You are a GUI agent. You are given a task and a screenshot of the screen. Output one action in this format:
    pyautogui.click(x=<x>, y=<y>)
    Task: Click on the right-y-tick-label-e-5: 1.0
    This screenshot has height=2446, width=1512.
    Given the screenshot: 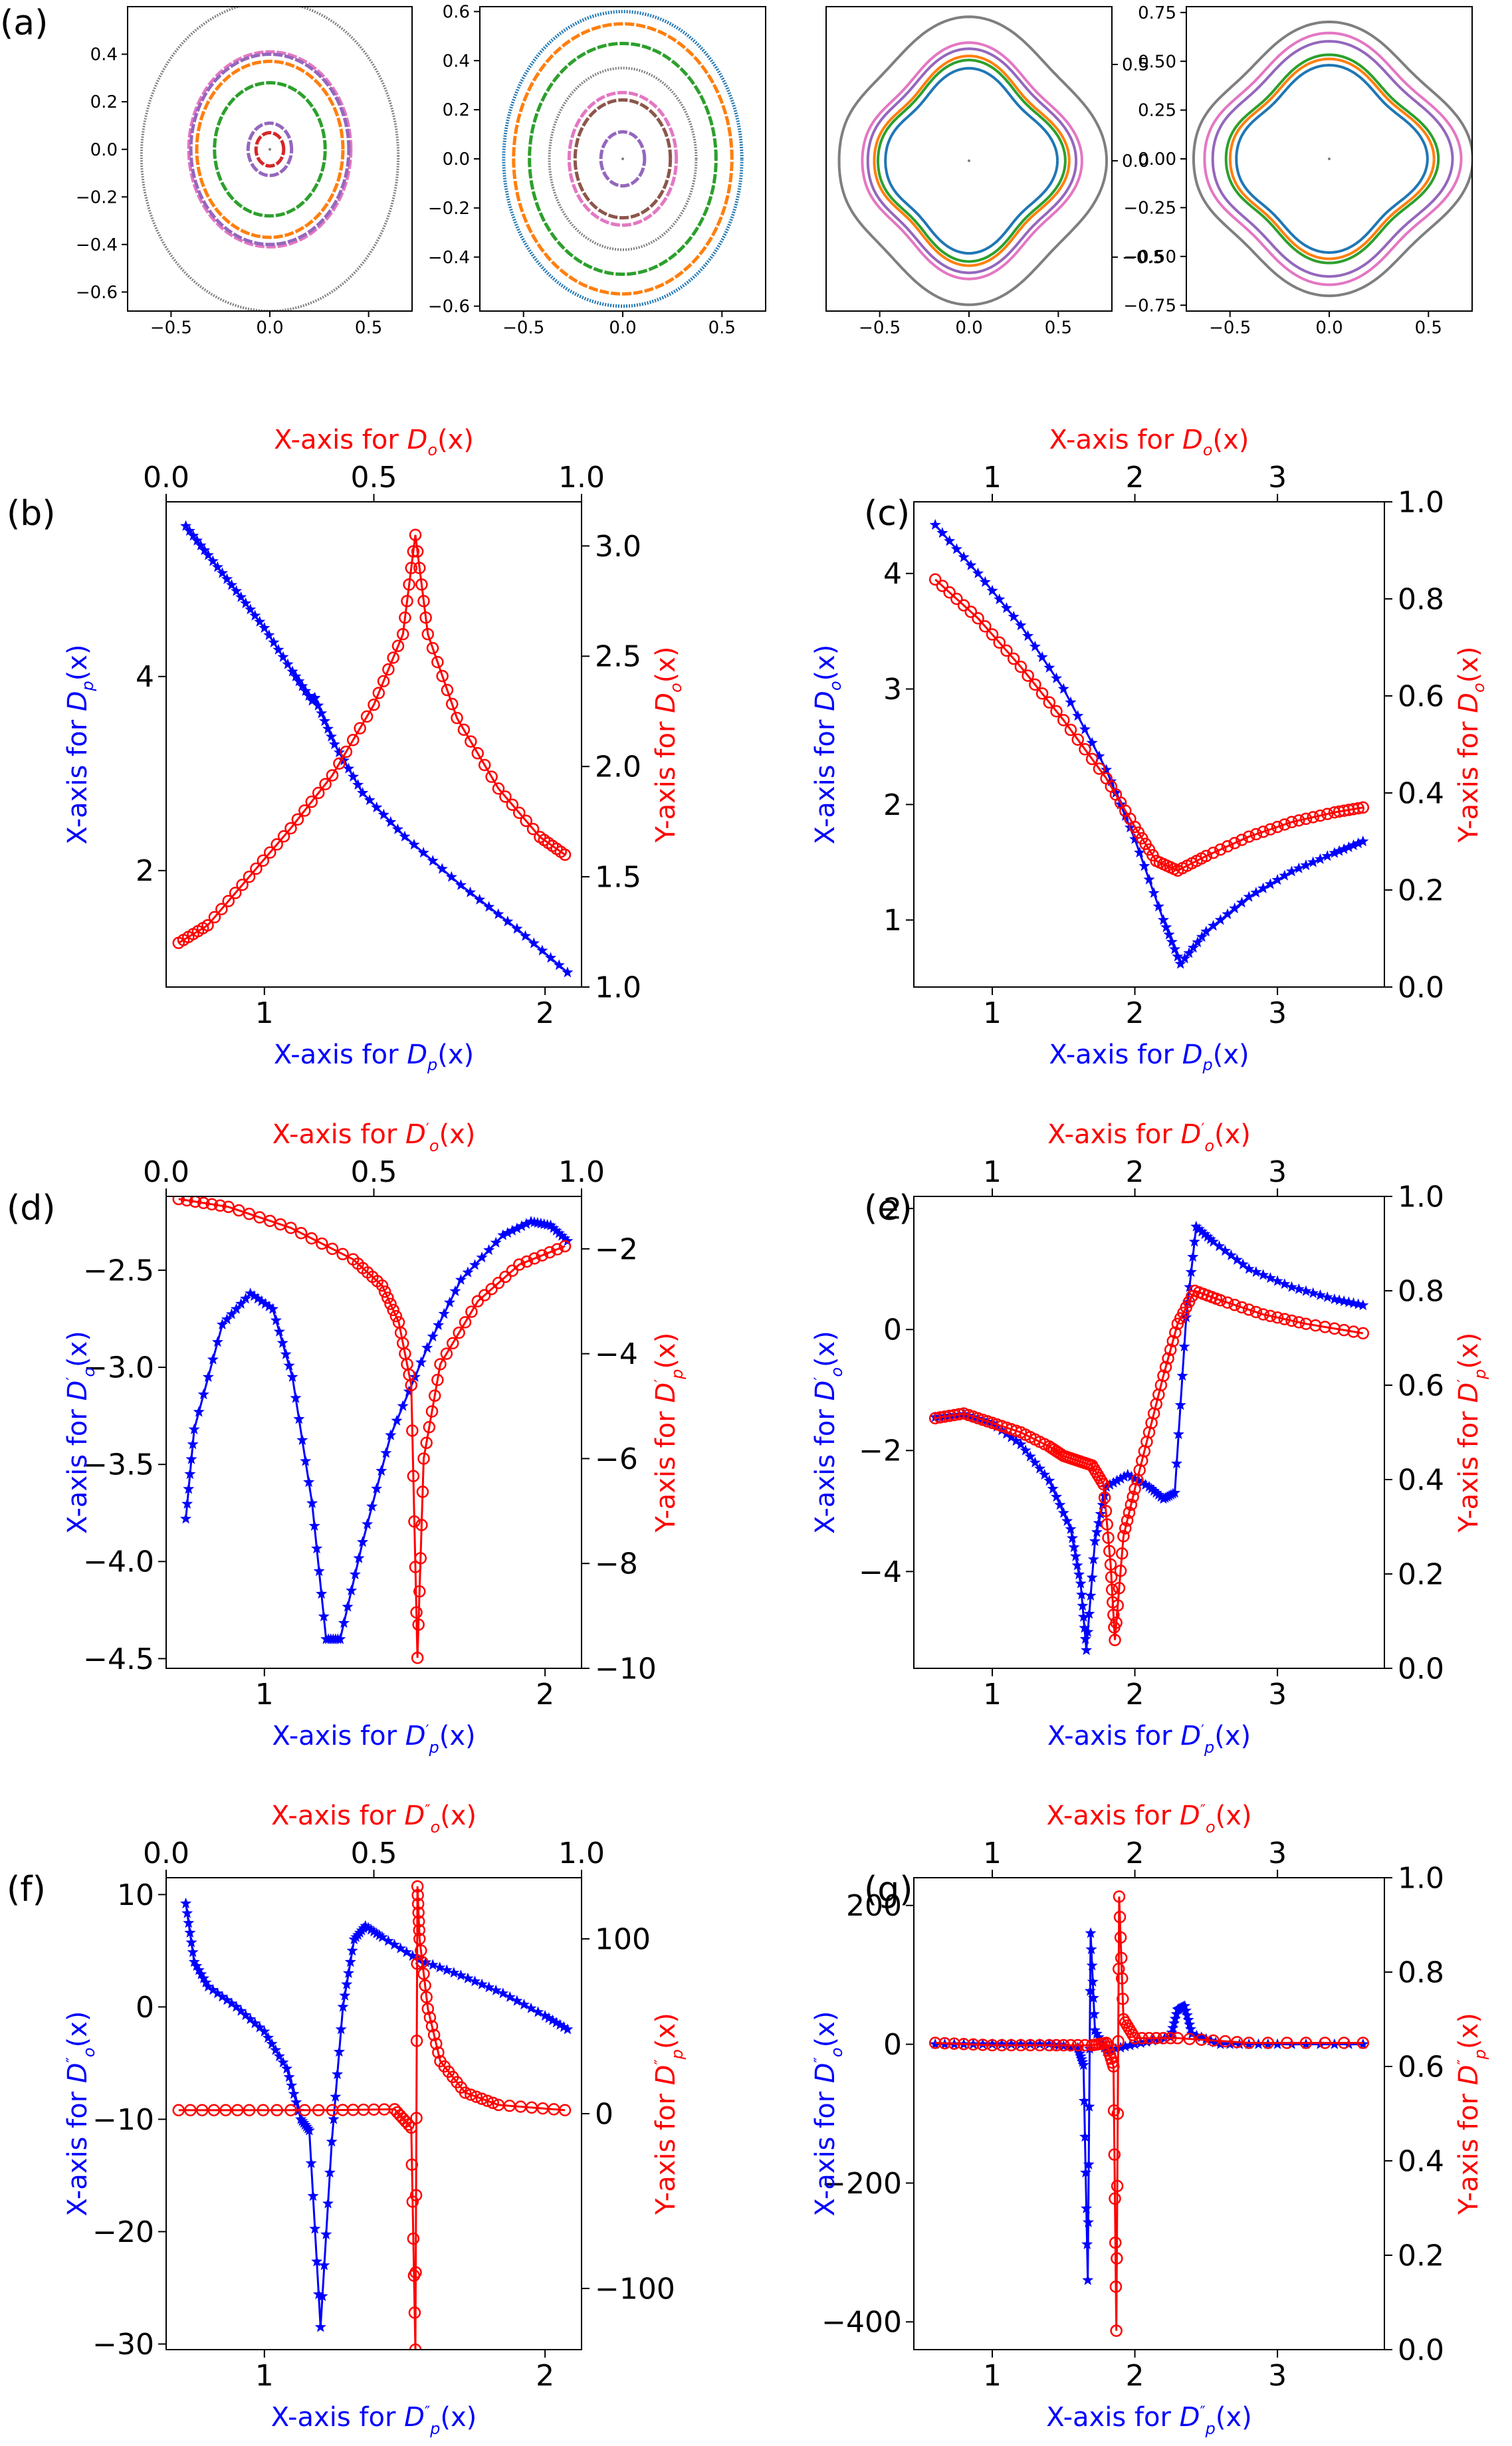 What is the action you would take?
    pyautogui.click(x=1421, y=1197)
    